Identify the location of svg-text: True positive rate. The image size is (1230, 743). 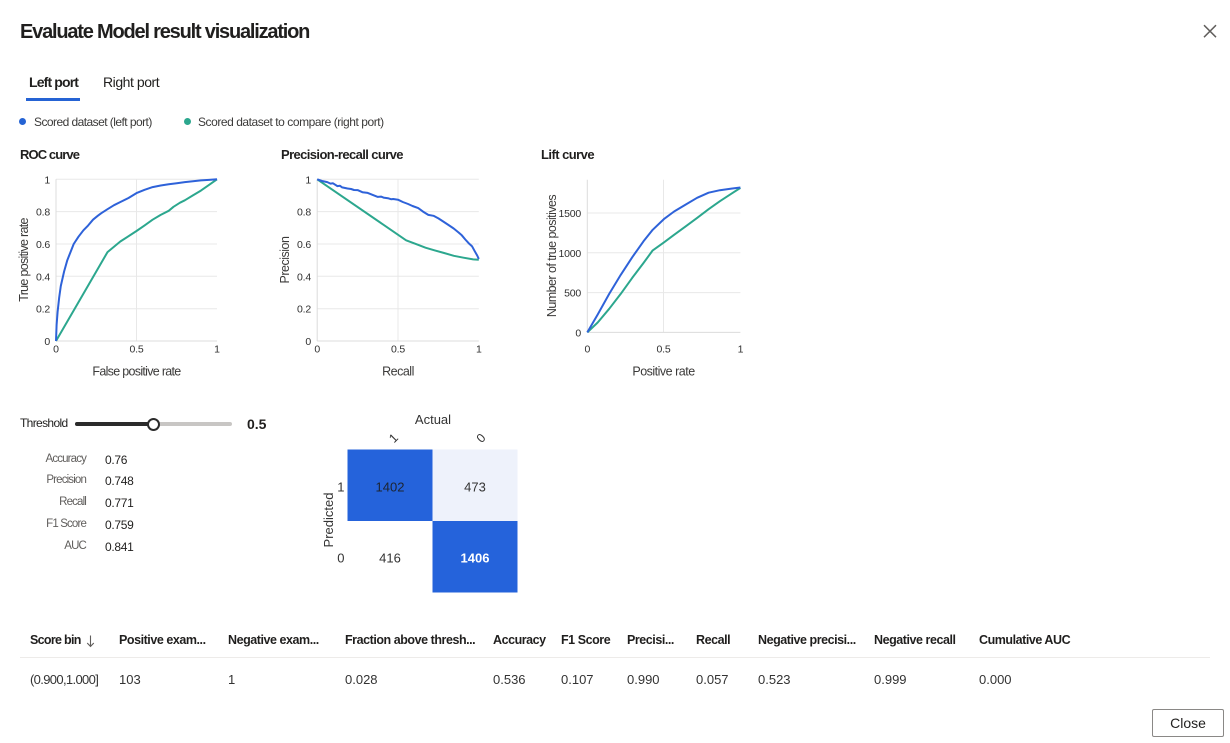
(24, 260).